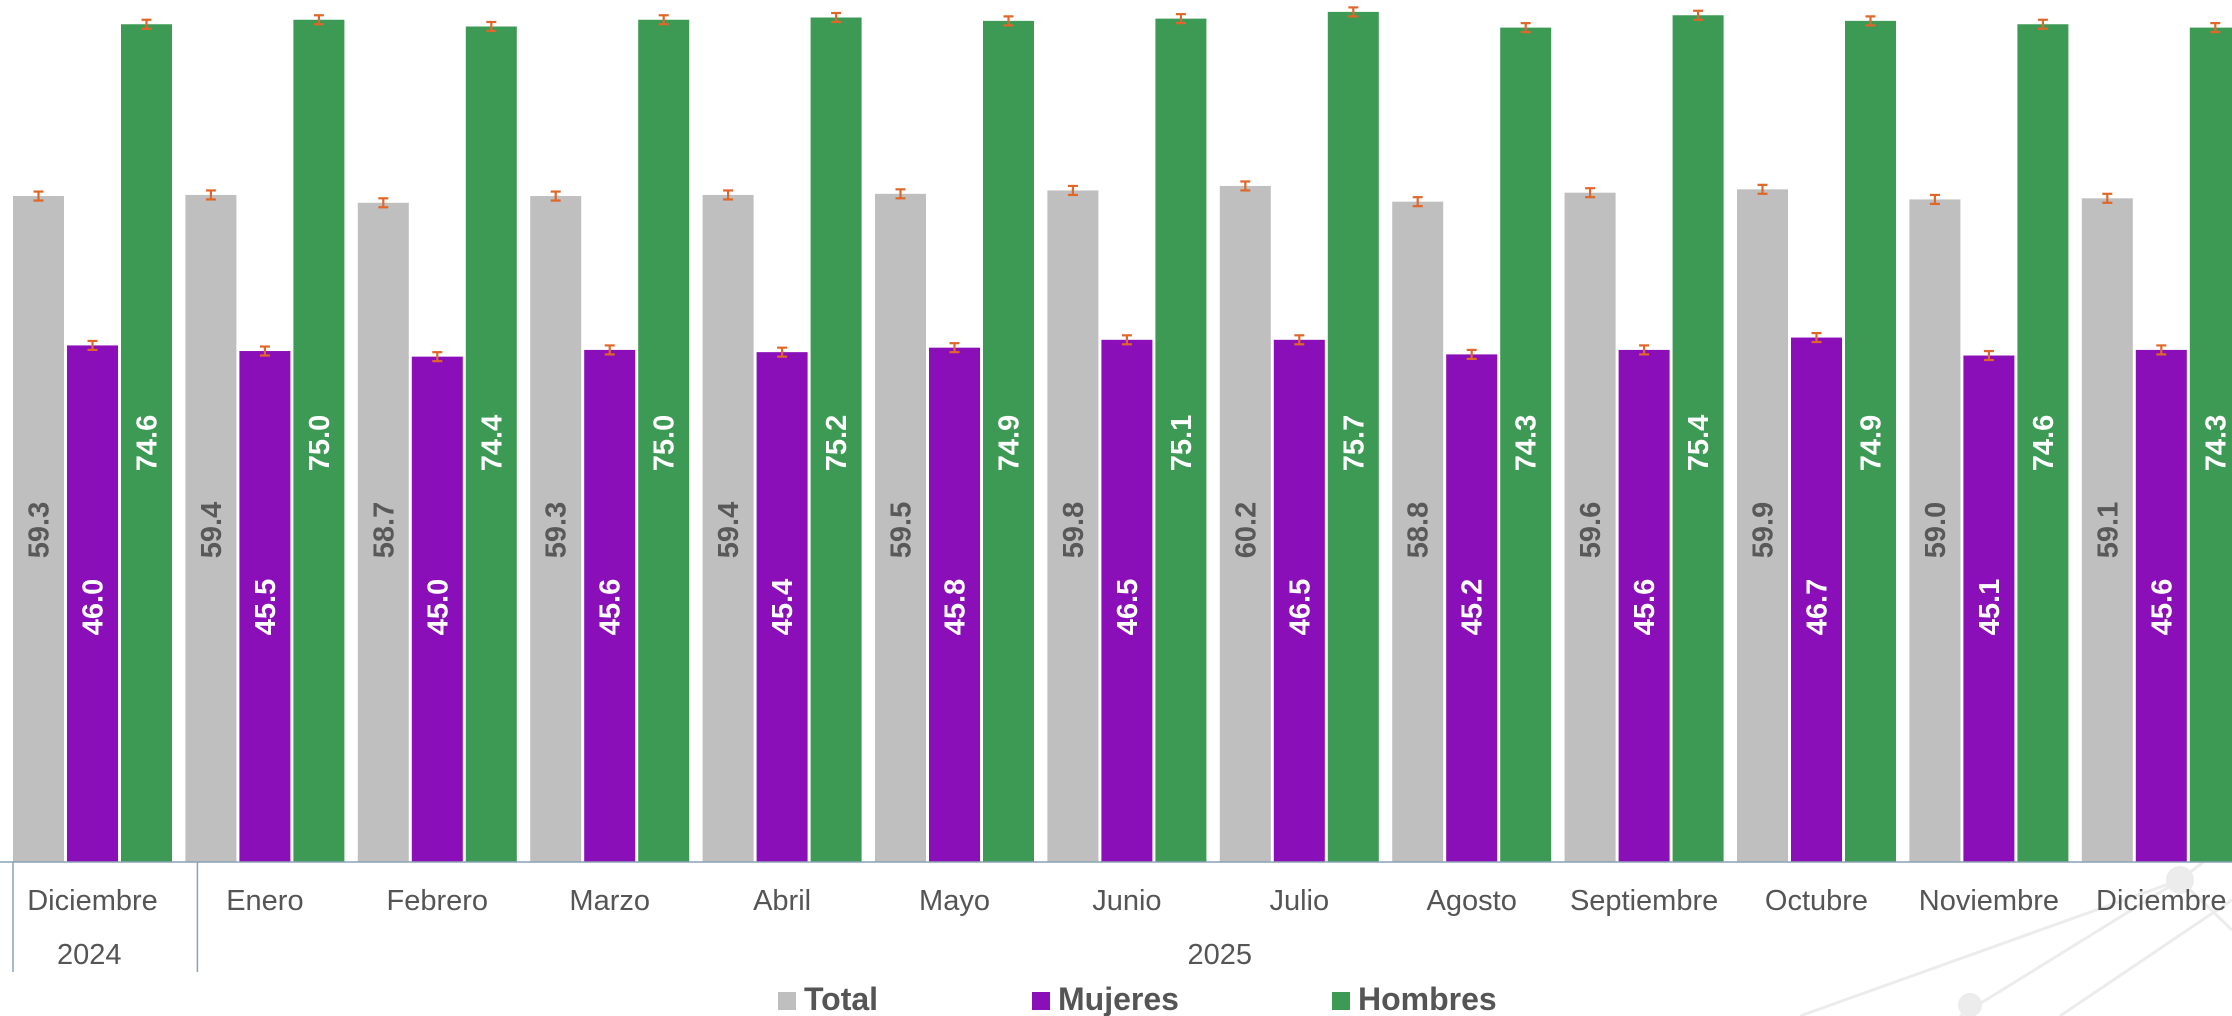  Describe the element at coordinates (1591, 530) in the screenshot. I see `data-label-total-9: 59.6` at that location.